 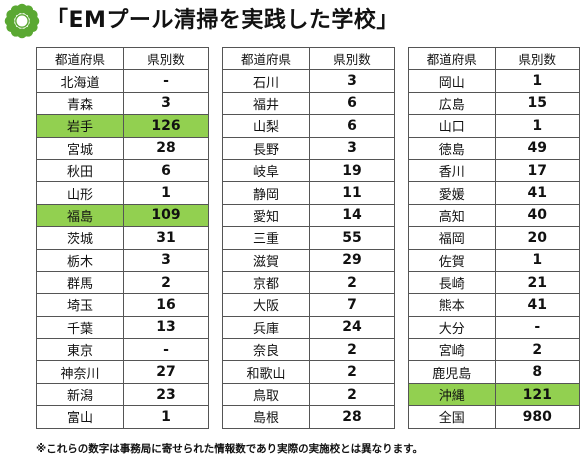 I want to click on table-row: 大分 -, so click(x=494, y=327).